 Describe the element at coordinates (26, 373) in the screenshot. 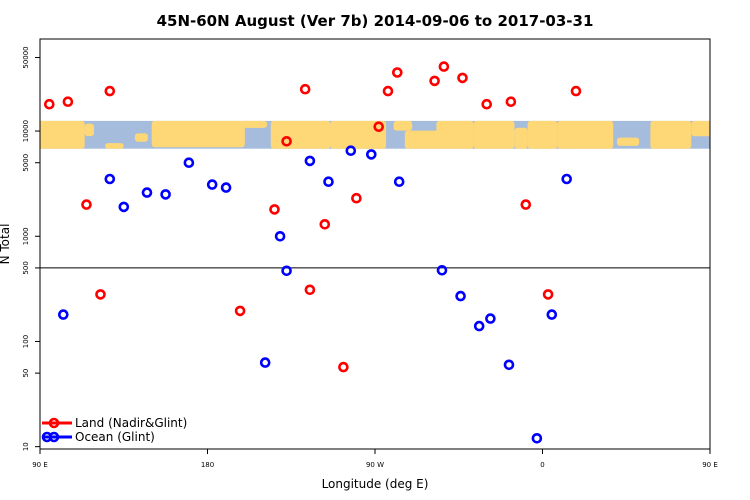

I see `y-tick-label: 50` at that location.